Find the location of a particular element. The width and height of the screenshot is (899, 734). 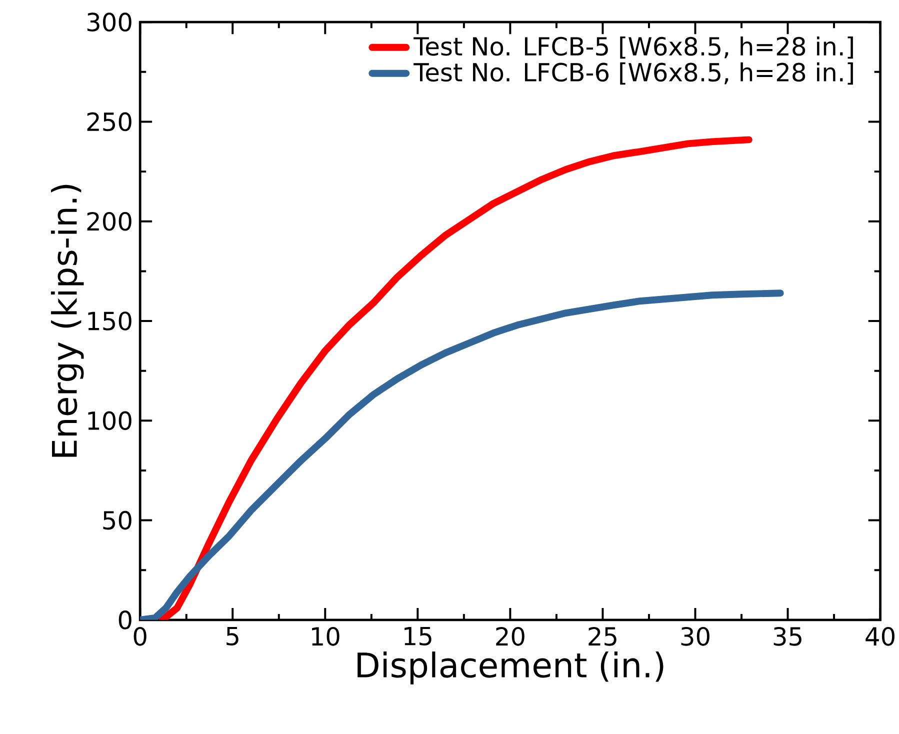

y-tick-label: 250 is located at coordinates (109, 122).